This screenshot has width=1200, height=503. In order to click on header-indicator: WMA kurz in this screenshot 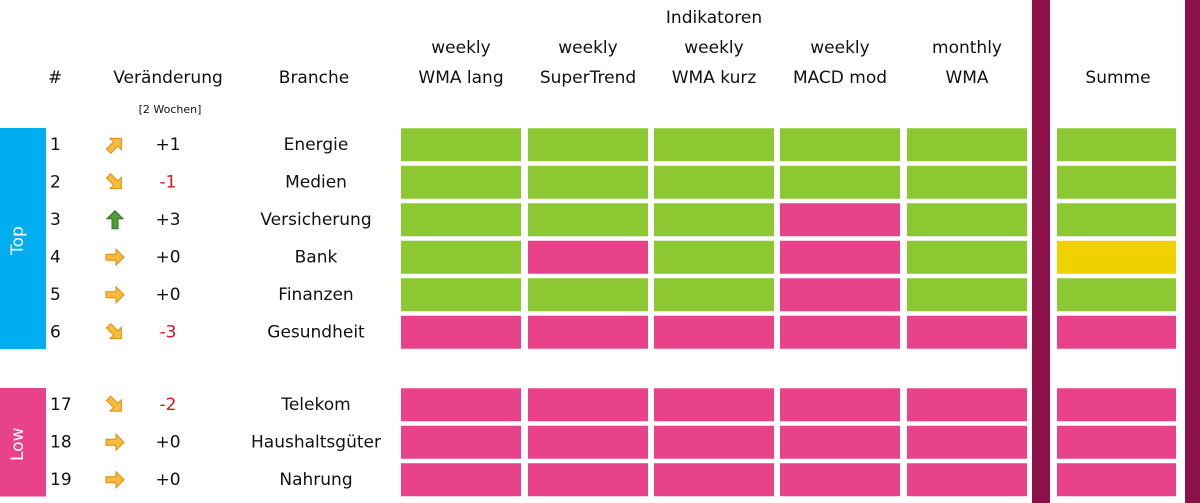, I will do `click(714, 78)`.